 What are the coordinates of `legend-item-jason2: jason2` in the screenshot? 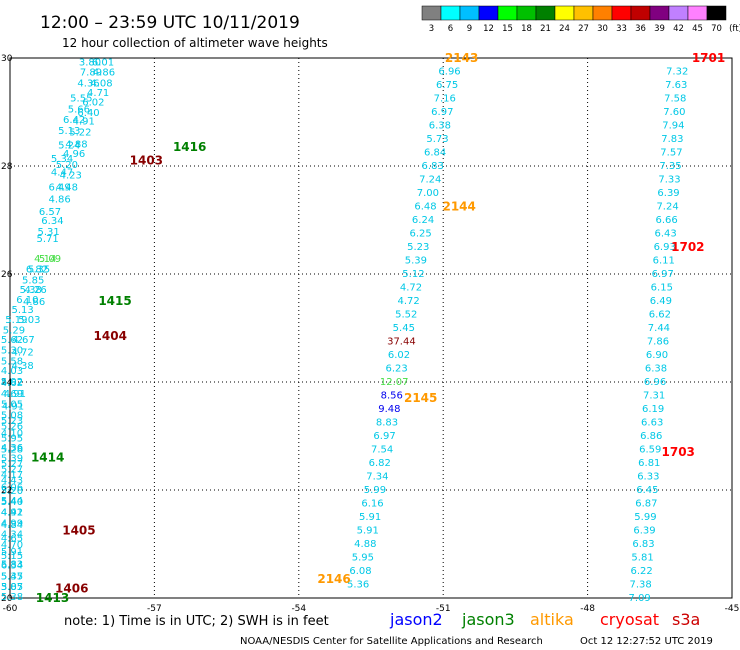 It's located at (416, 619).